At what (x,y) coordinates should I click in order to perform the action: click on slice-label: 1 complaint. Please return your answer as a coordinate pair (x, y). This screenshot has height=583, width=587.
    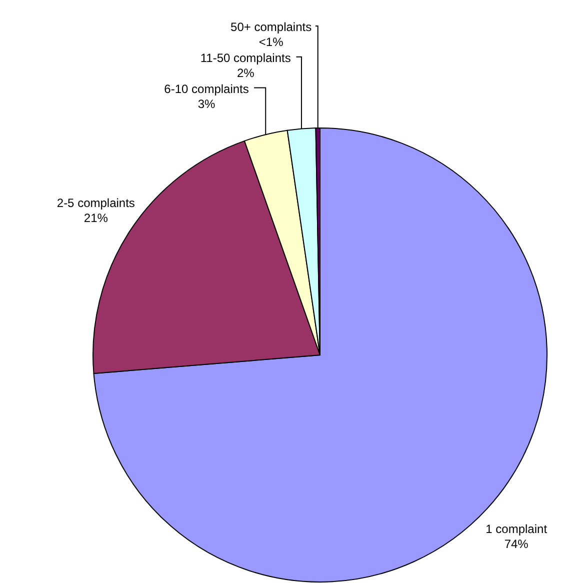
    Looking at the image, I should click on (517, 529).